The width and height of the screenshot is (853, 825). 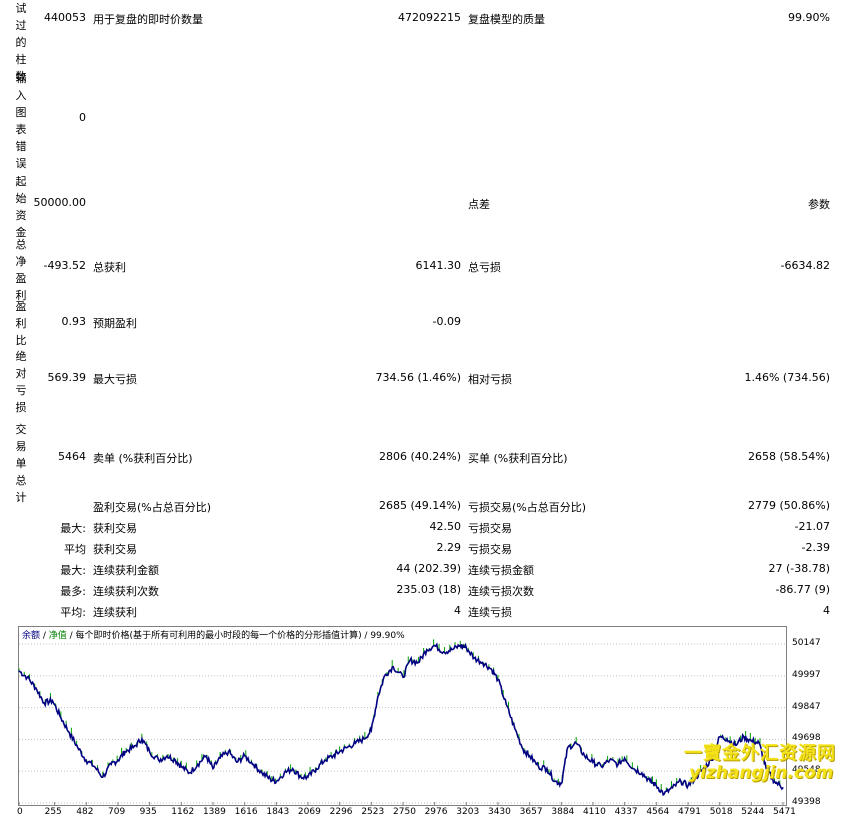 What do you see at coordinates (73, 570) in the screenshot?
I see `maxcons-prefix: 最大:` at bounding box center [73, 570].